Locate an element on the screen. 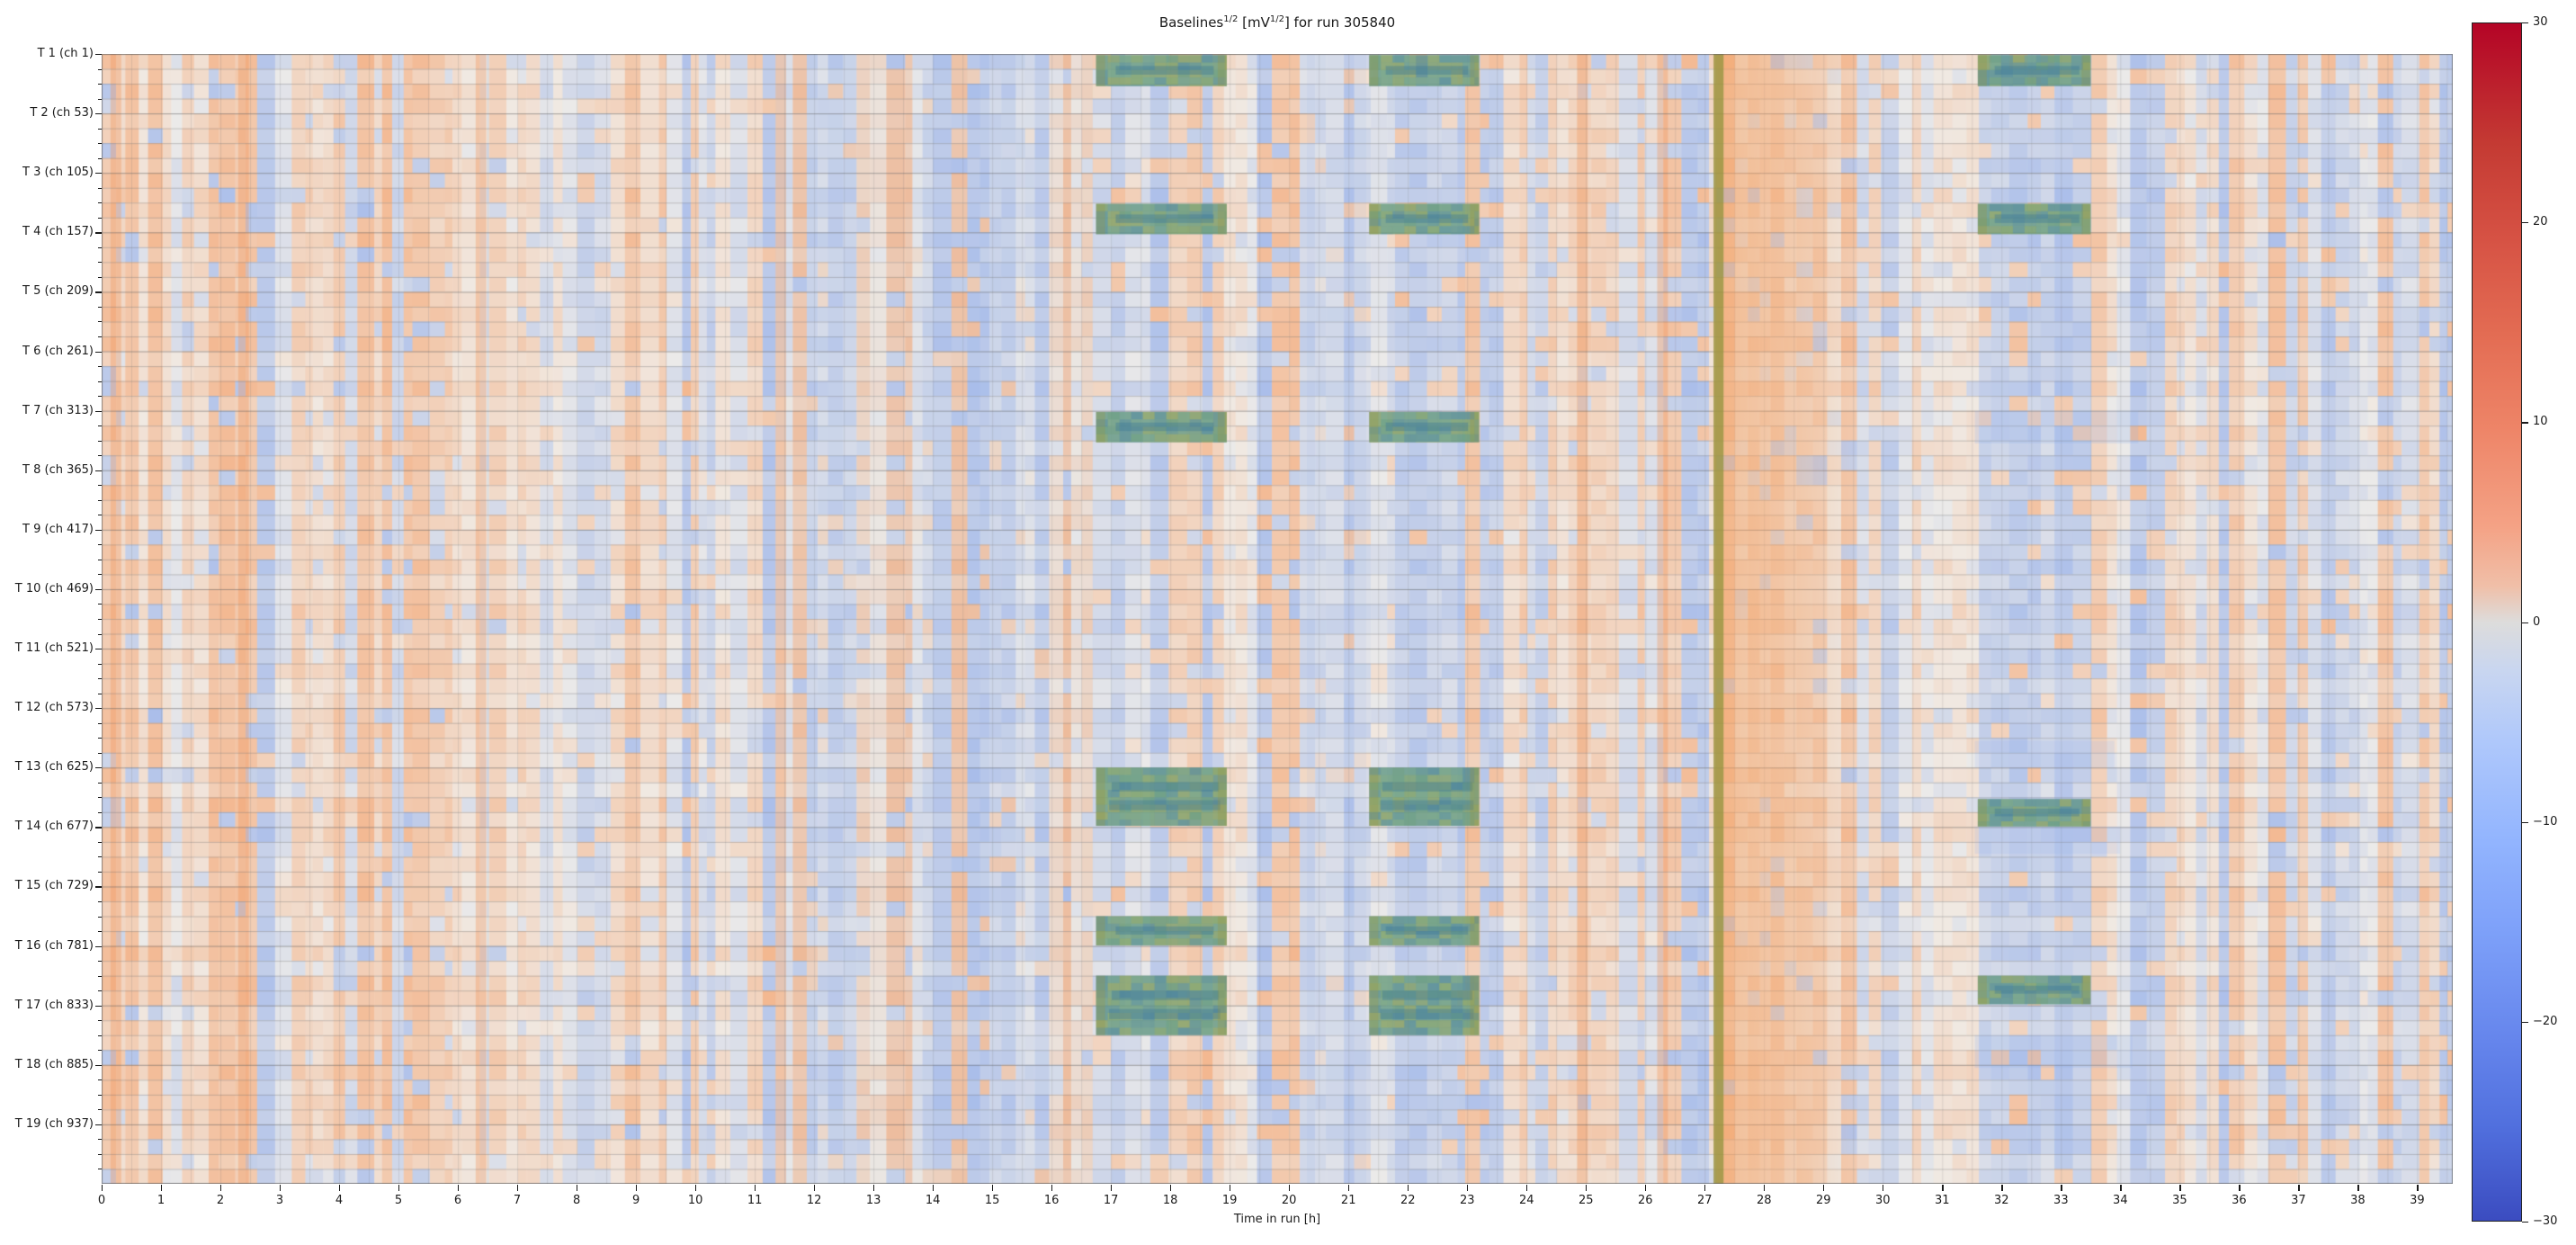  x-tick-label: 23 is located at coordinates (1467, 1200).